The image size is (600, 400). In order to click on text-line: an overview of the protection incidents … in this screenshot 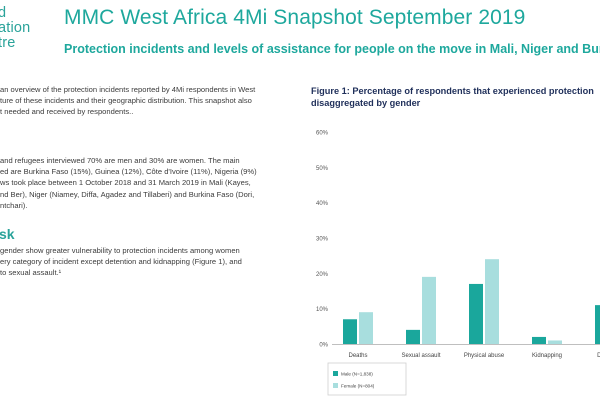, I will do `click(128, 89)`.